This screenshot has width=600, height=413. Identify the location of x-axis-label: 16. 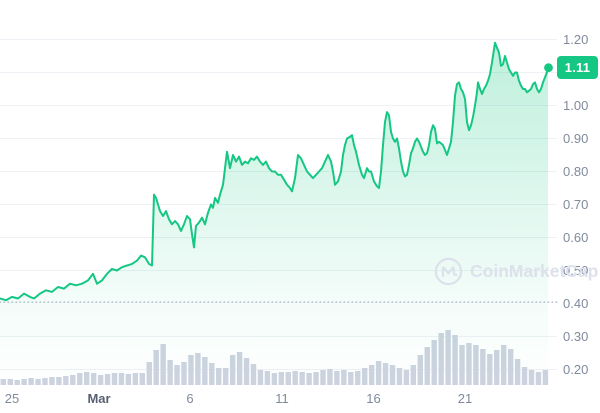
(373, 398).